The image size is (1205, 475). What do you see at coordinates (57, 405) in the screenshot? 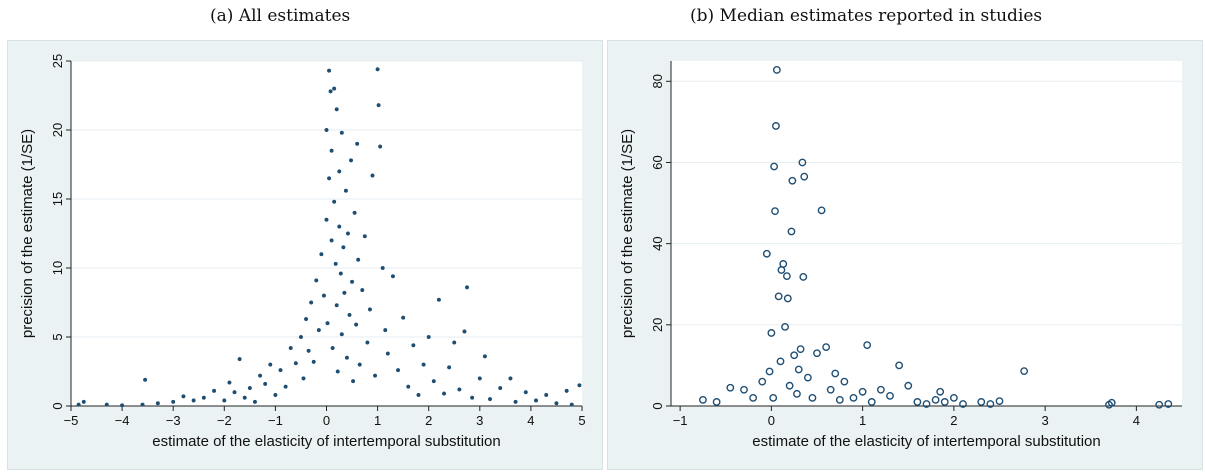
I see `y-tick-label: 0` at bounding box center [57, 405].